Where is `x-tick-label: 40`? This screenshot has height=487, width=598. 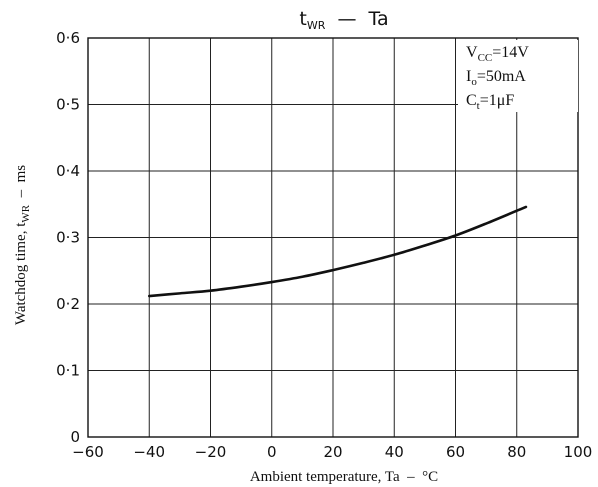
x-tick-label: 40 is located at coordinates (394, 452).